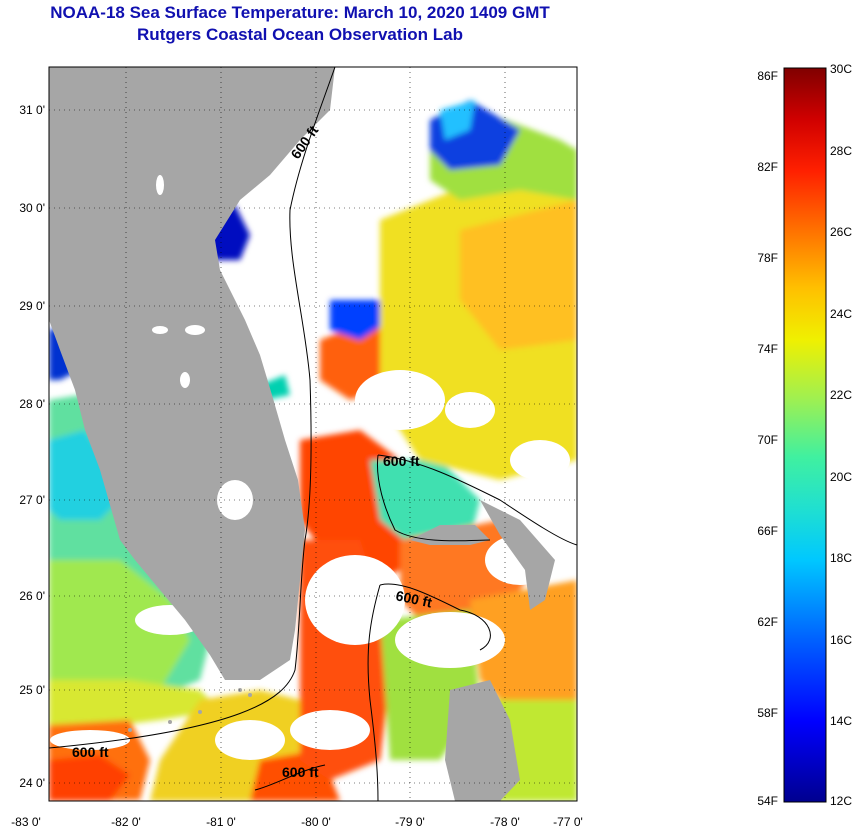  I want to click on colorbar-f-label: 86F, so click(767, 76).